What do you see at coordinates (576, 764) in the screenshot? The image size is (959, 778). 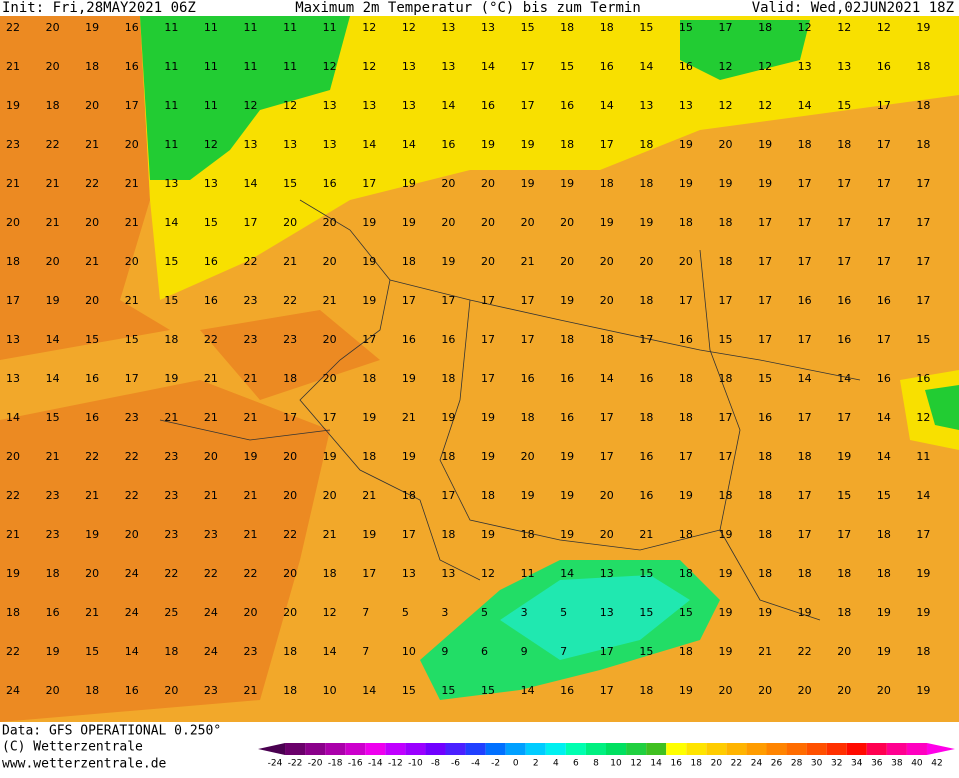 I see `legend-tick-label: 6` at bounding box center [576, 764].